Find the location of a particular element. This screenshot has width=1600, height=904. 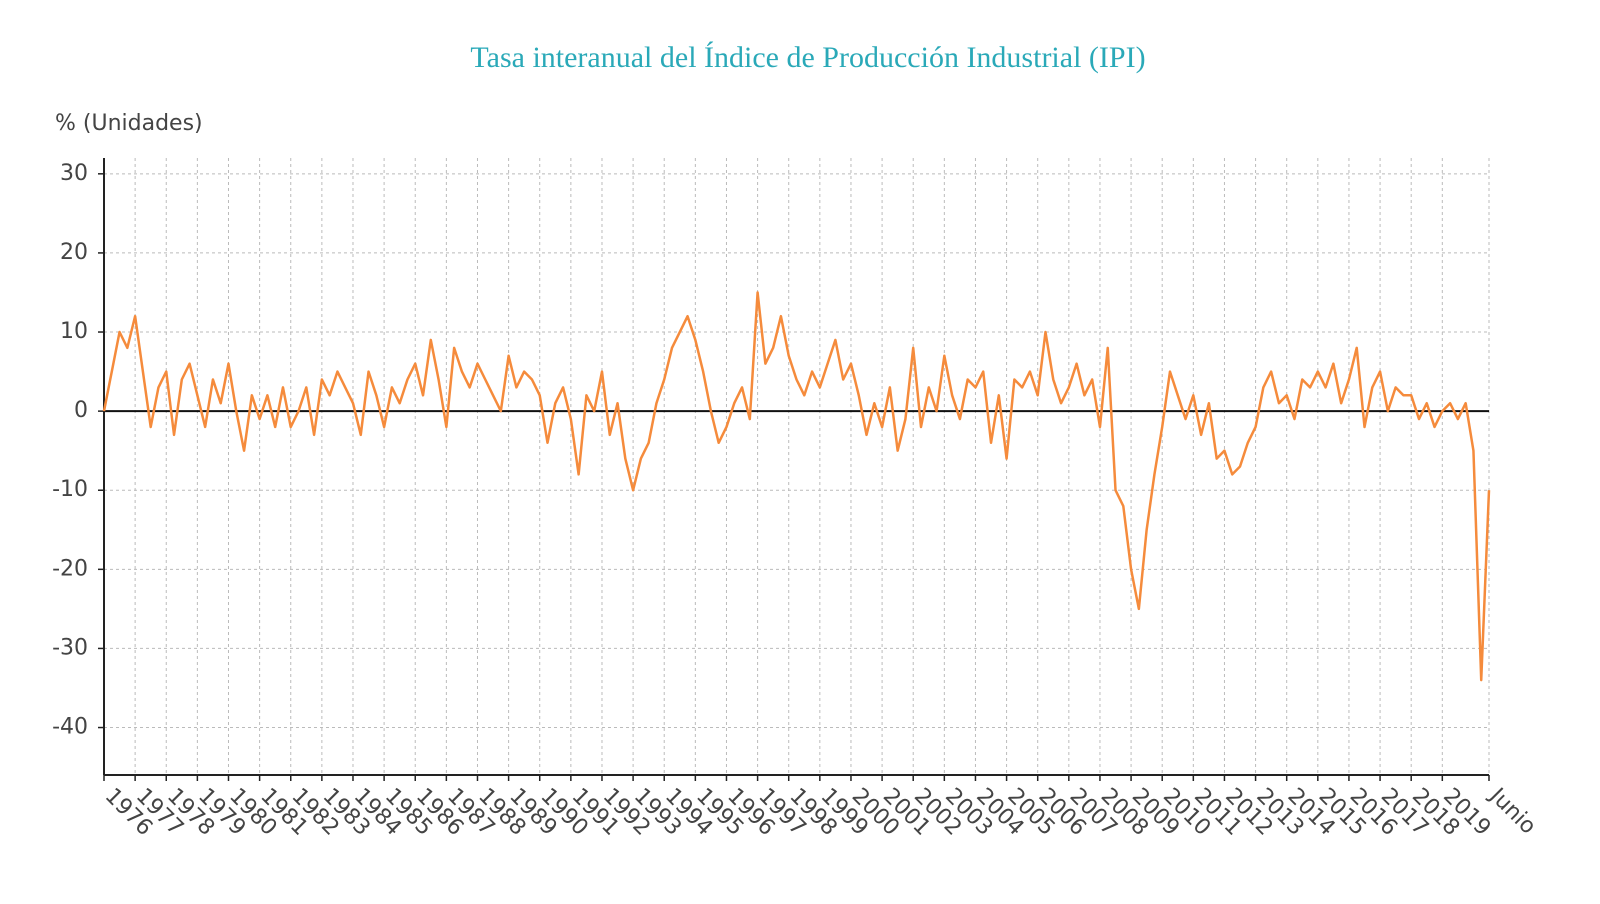

y-tick-label: 10 is located at coordinates (74, 331).